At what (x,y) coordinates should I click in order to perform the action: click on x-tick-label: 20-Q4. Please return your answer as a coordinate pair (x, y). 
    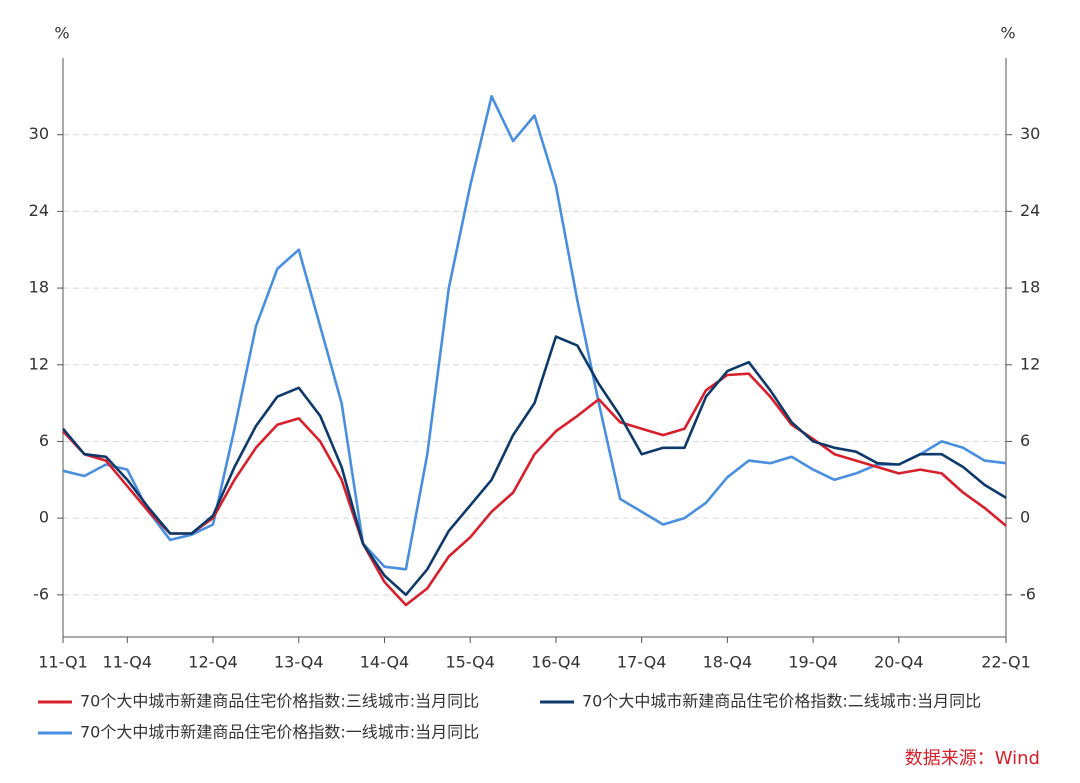
    Looking at the image, I should click on (899, 662).